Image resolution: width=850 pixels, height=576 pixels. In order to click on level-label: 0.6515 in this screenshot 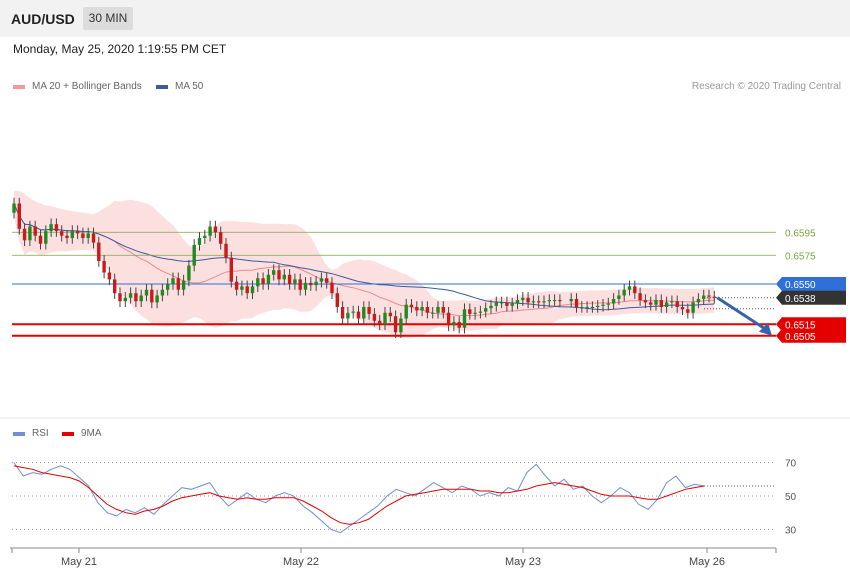, I will do `click(800, 325)`.